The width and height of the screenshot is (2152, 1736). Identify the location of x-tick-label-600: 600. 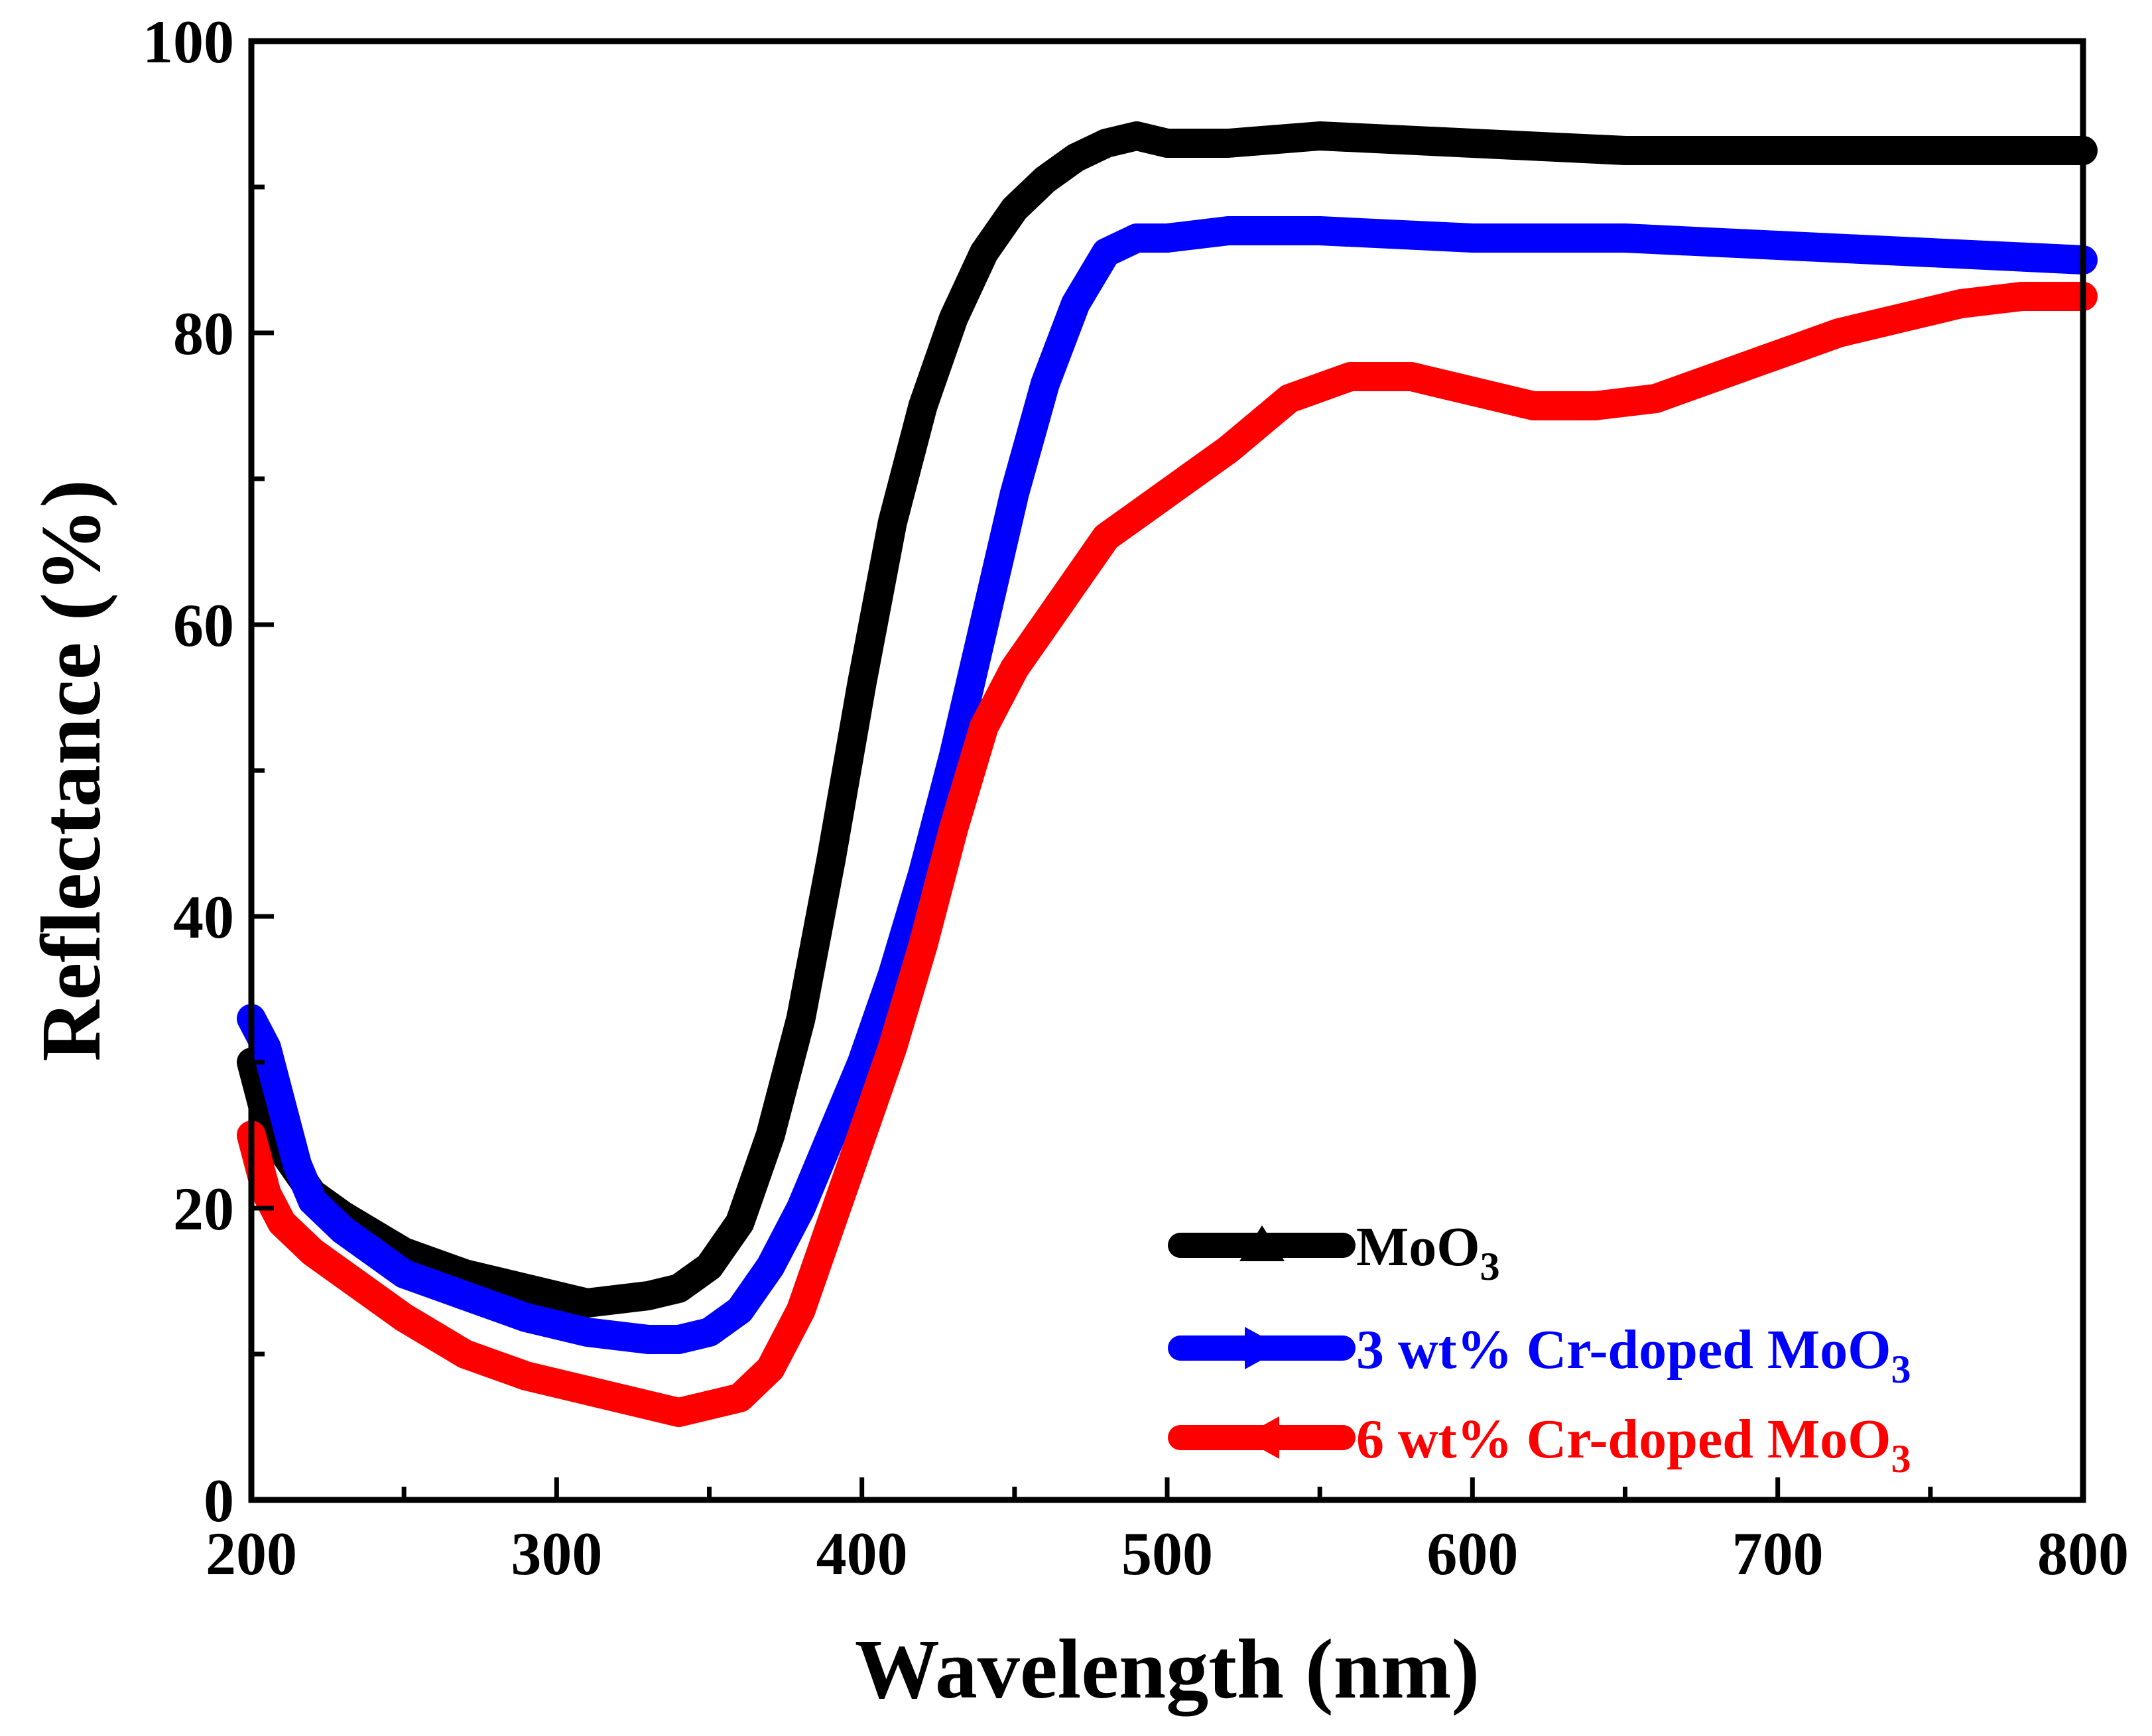
(1472, 1553).